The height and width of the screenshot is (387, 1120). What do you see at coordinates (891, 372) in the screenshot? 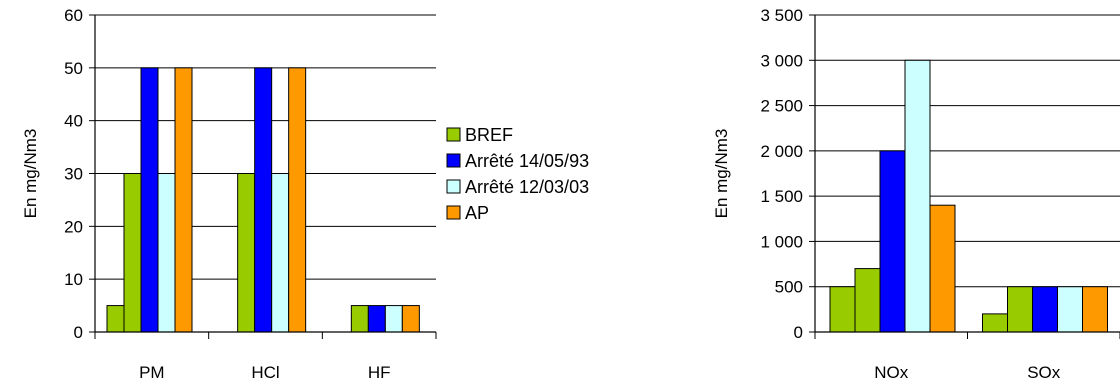
I see `x-tick-label: NOx` at bounding box center [891, 372].